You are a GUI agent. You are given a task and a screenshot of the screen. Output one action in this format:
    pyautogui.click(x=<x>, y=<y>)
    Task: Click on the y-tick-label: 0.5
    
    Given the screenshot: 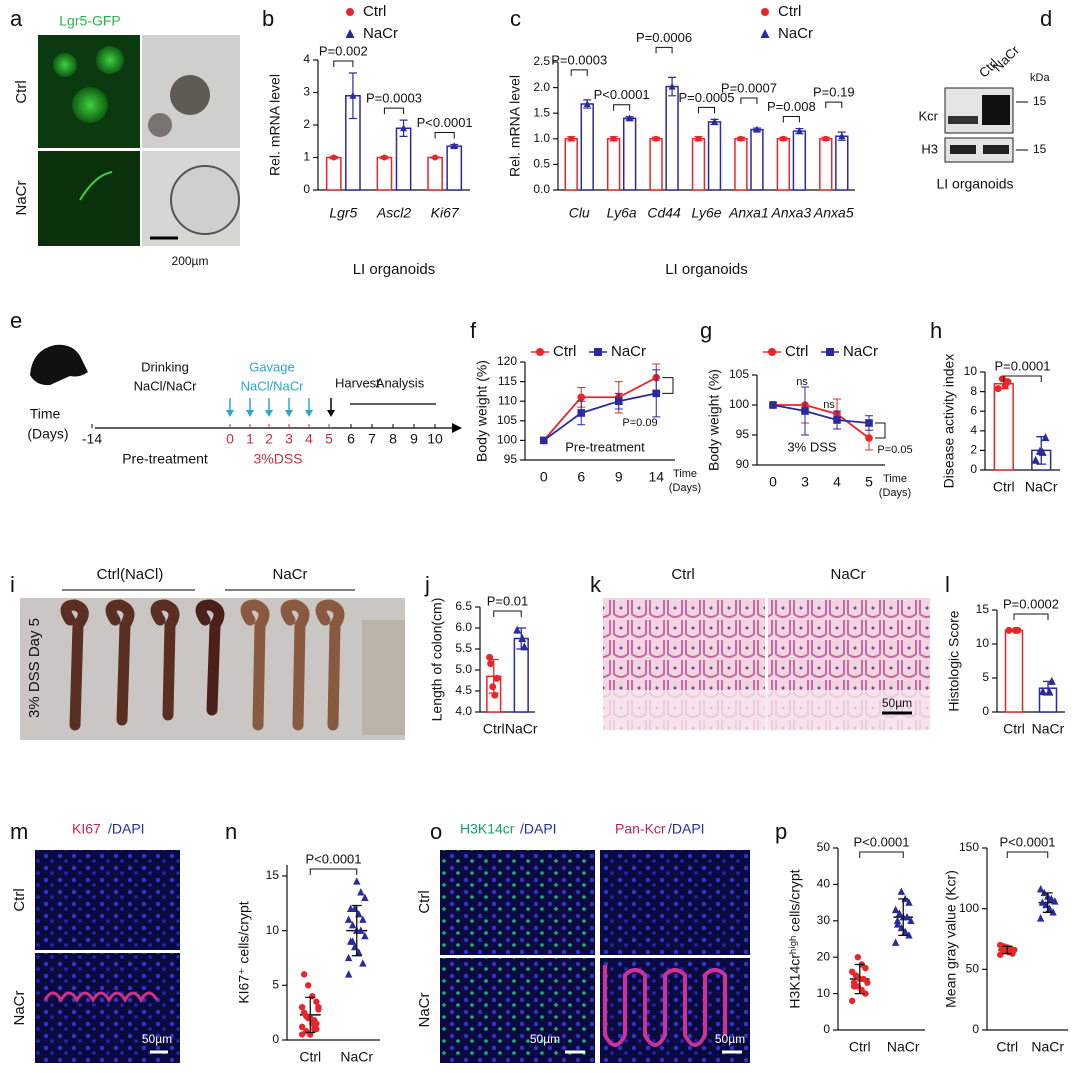 What is the action you would take?
    pyautogui.click(x=541, y=164)
    